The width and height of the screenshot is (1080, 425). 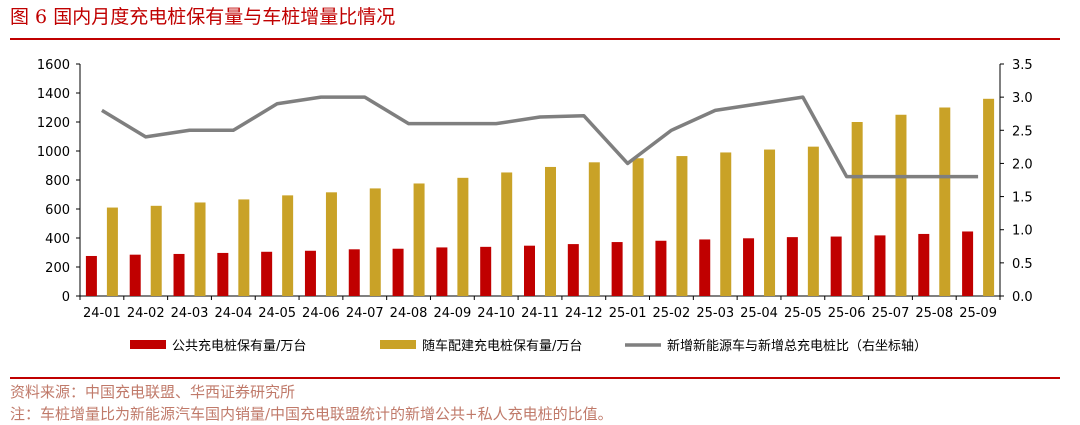 I want to click on left-axis-tick-label: 1600, so click(x=53, y=65).